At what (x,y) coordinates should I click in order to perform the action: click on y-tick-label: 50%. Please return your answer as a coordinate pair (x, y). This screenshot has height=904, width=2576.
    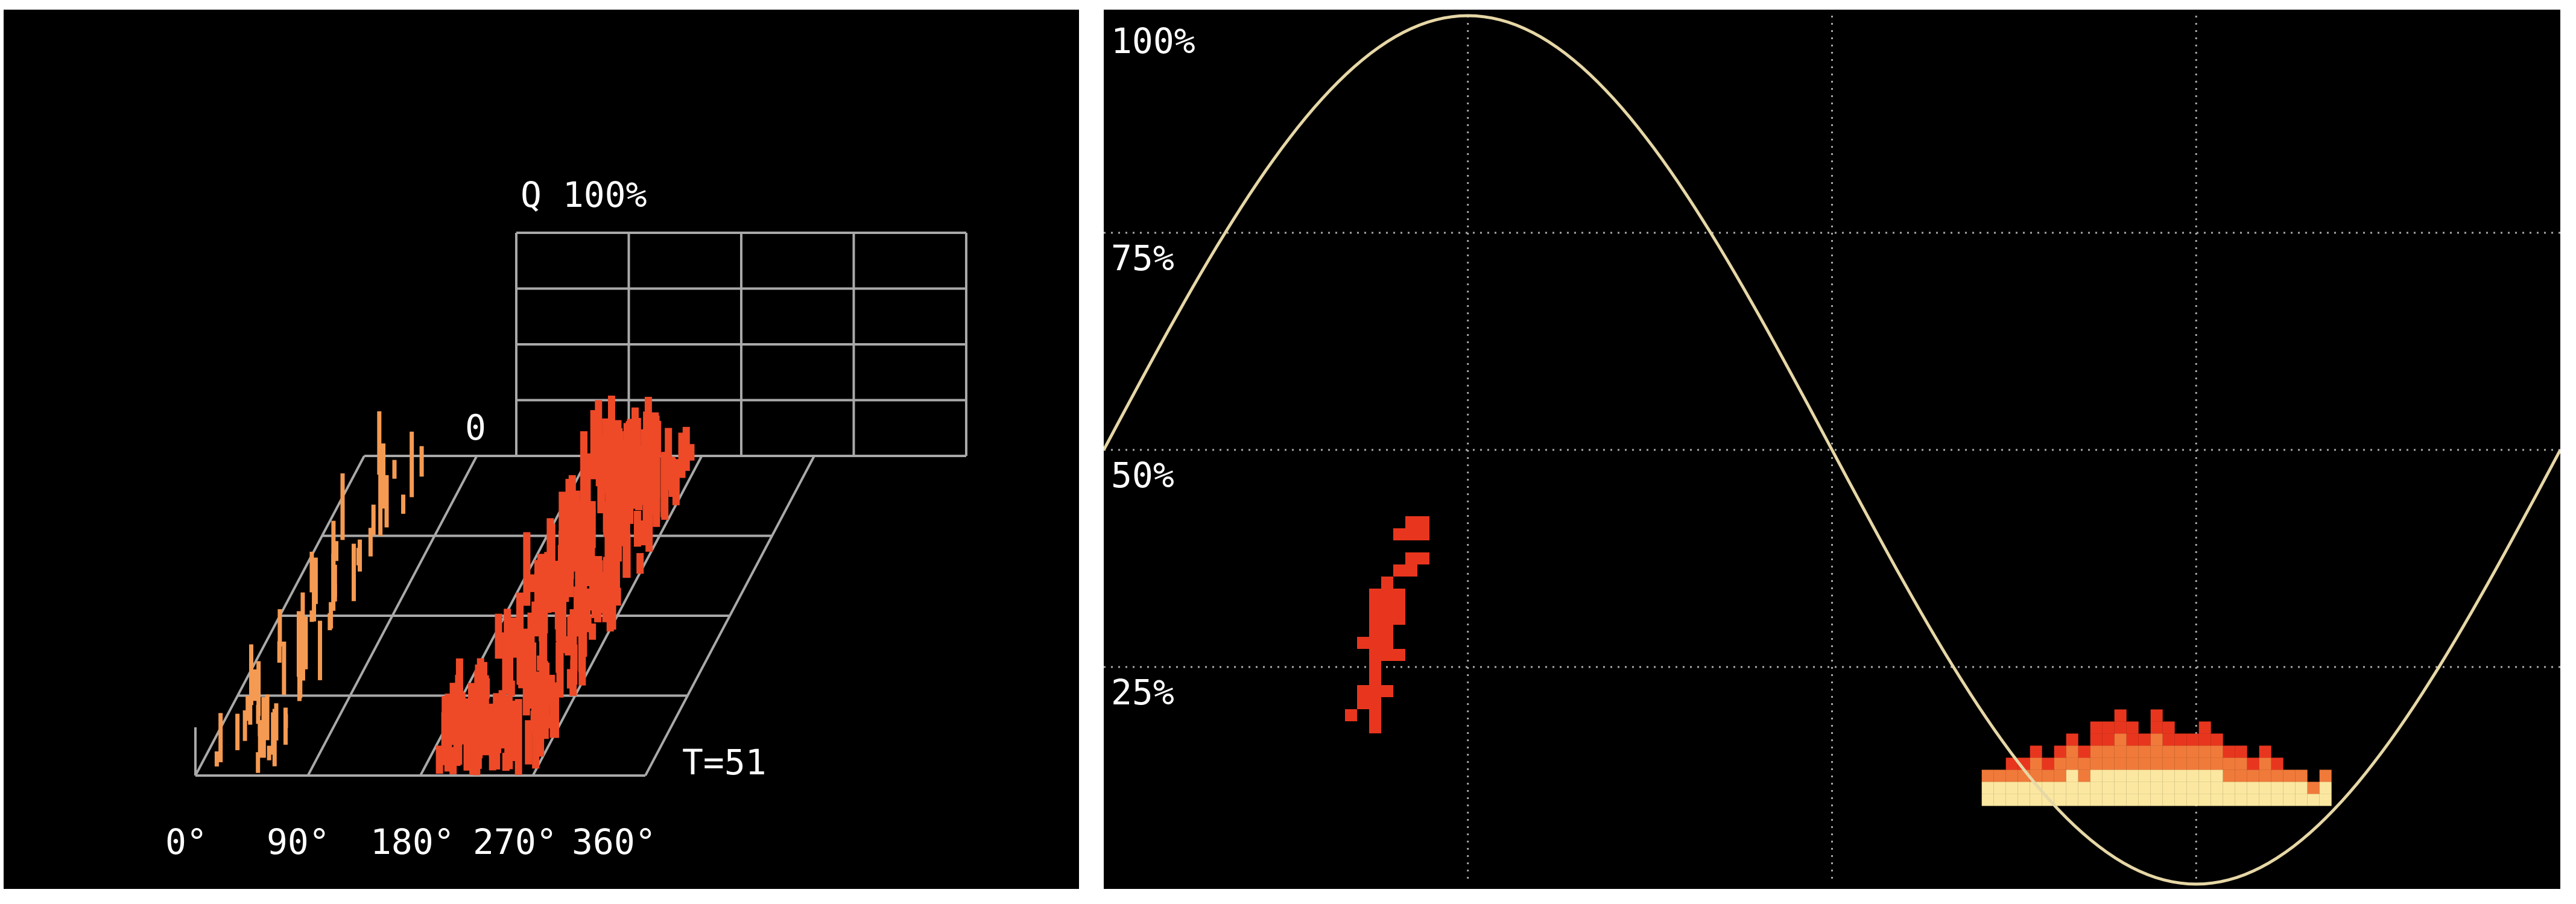
    Looking at the image, I should click on (1142, 475).